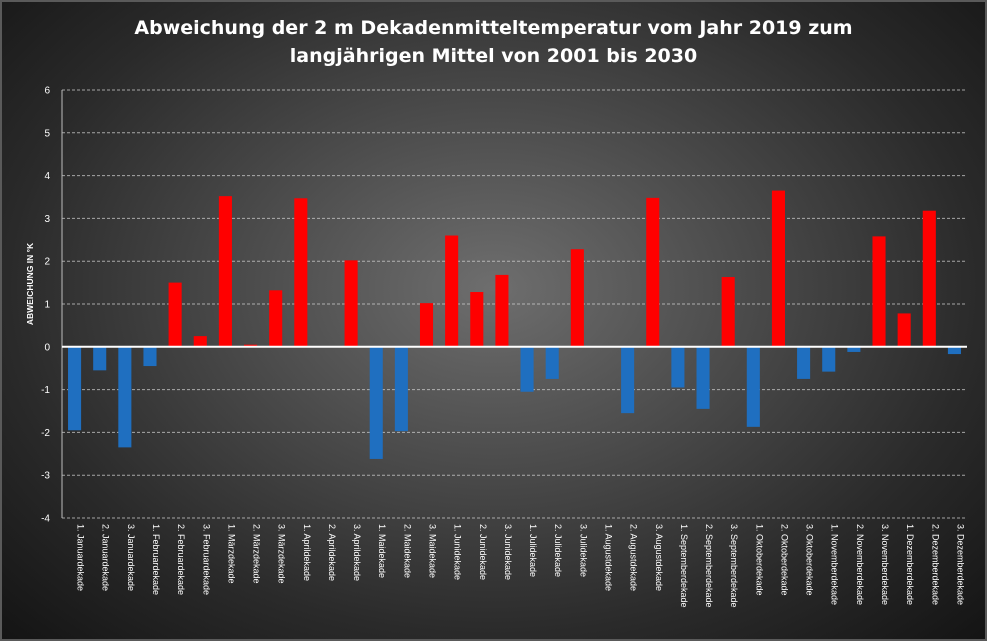 Image resolution: width=987 pixels, height=641 pixels. I want to click on x-tick-label: 2. Oktoberdekade, so click(784, 560).